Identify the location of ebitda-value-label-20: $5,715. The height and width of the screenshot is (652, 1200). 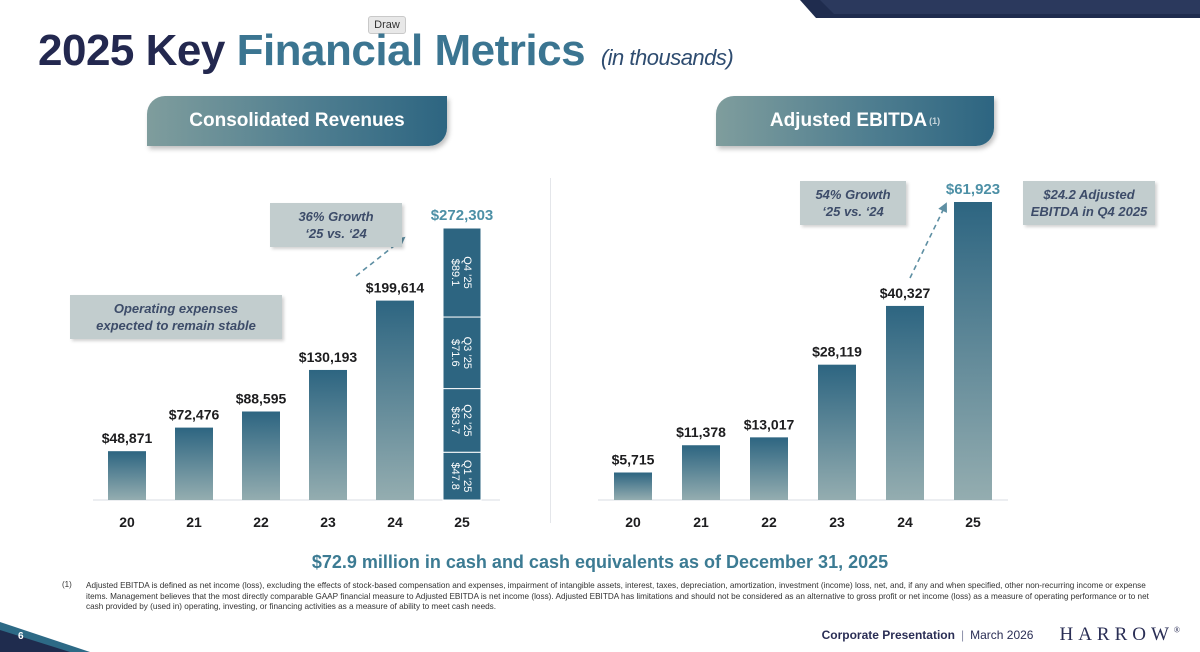
(633, 459).